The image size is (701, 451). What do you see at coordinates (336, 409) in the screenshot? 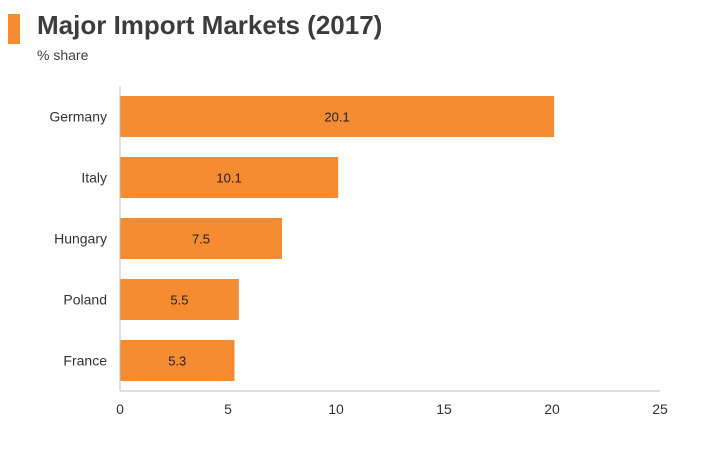
I see `x-tick-label-10: 10` at bounding box center [336, 409].